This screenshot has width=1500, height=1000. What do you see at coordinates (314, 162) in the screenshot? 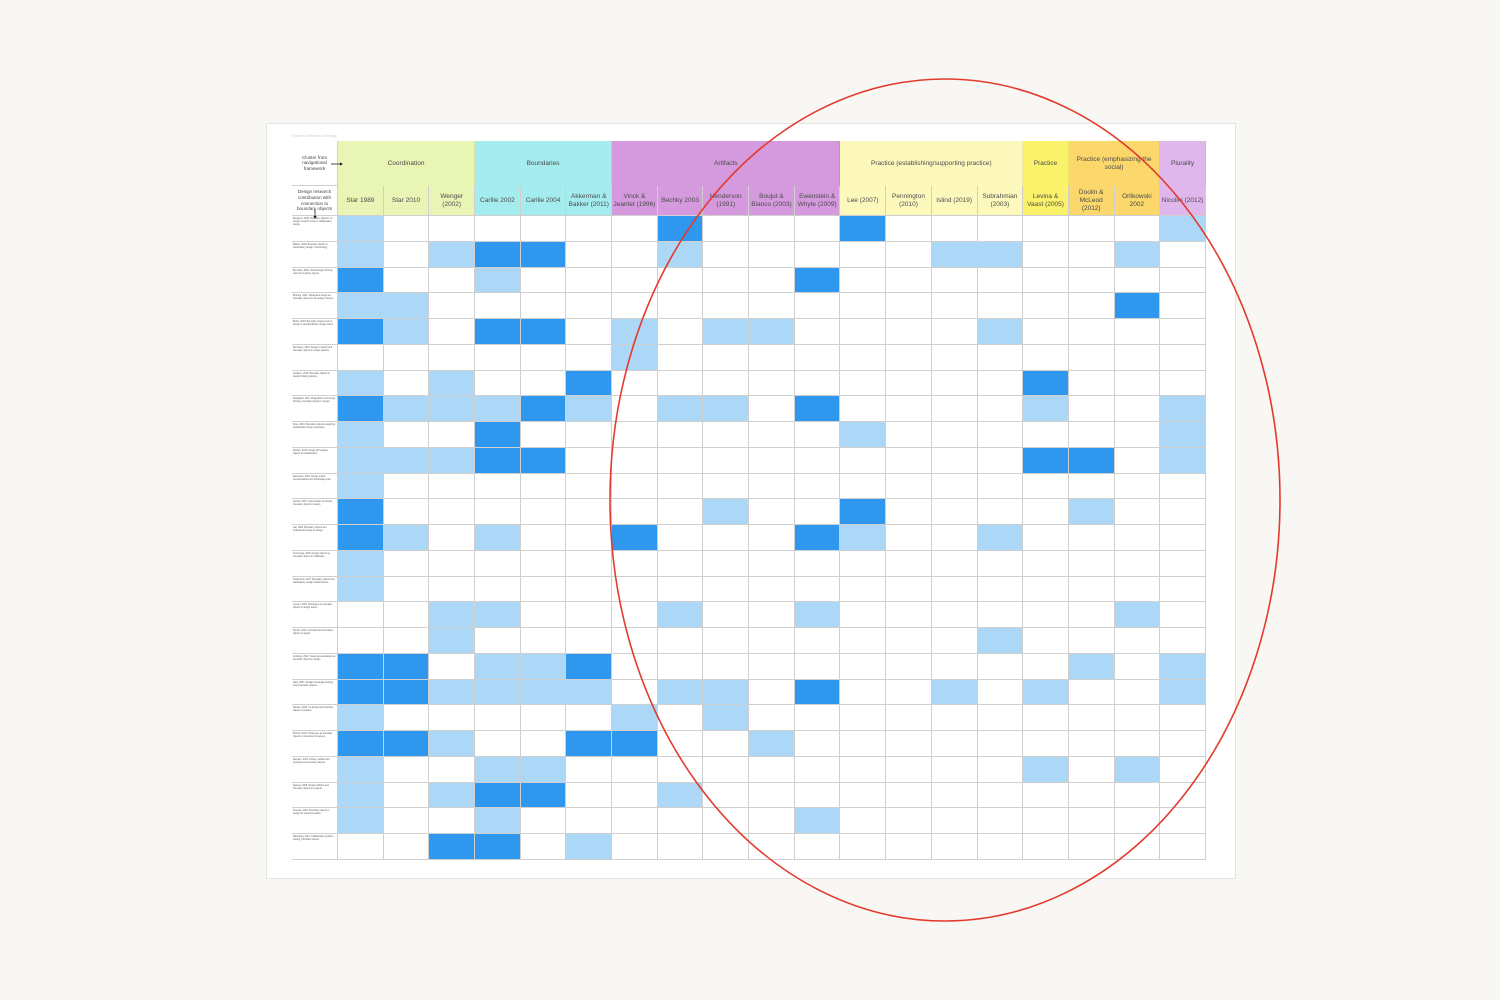
I see `cluster-axis-label-text: Cluster from navigational framework` at bounding box center [314, 162].